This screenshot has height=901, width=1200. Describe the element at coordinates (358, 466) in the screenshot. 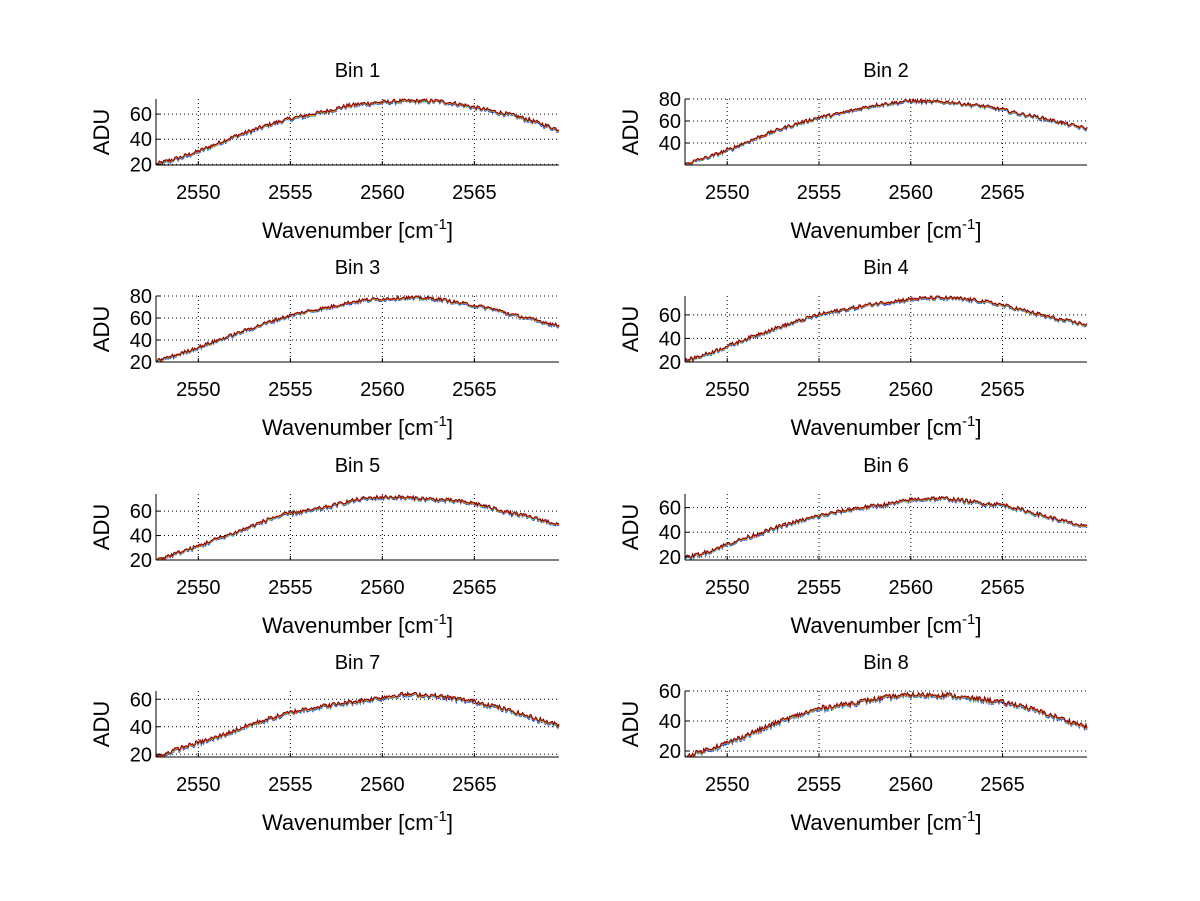

I see `subplot-title: Bin 5` at that location.